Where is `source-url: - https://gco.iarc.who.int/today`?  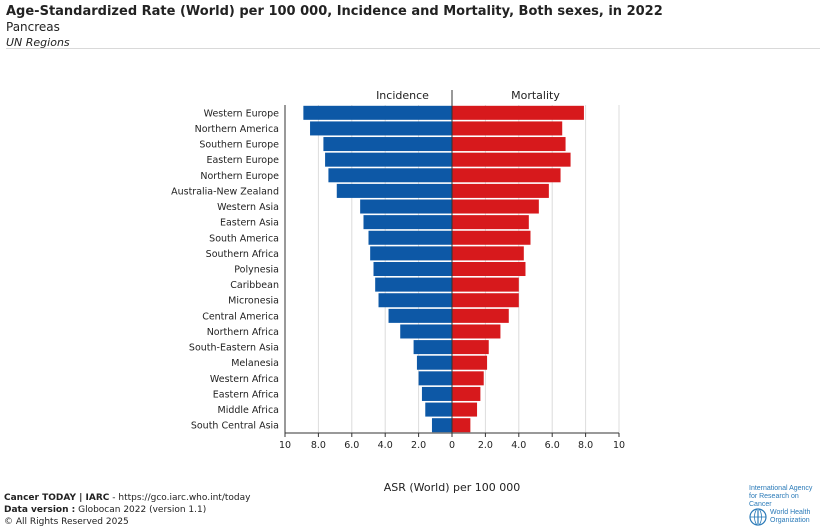 source-url: - https://gco.iarc.who.int/today is located at coordinates (180, 498).